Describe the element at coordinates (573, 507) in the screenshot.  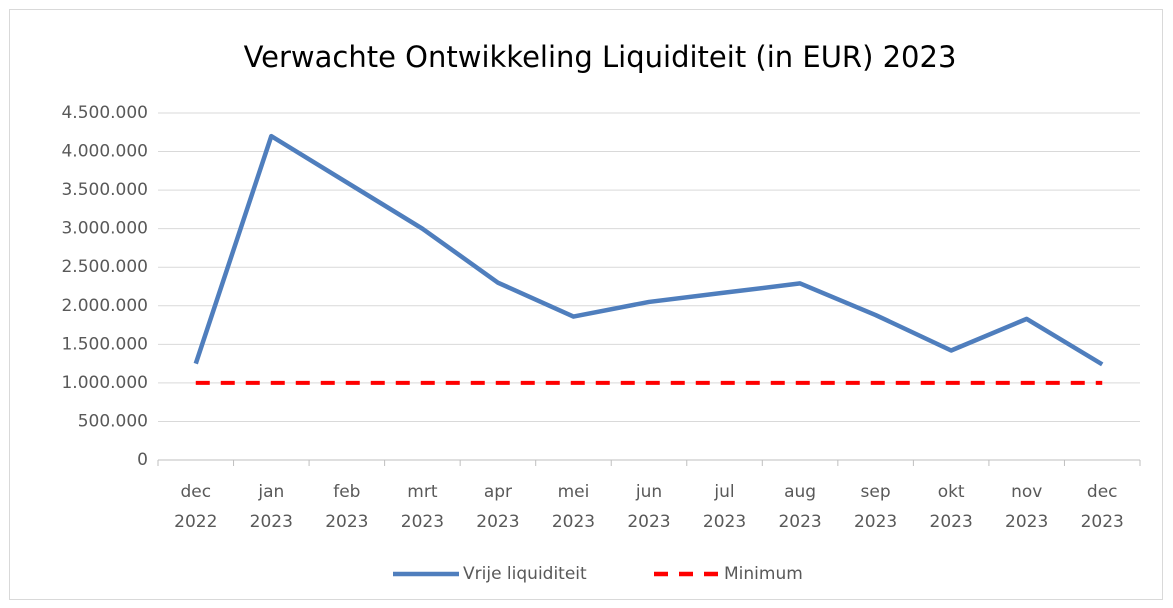
I see `x-tick-label: mei 2023` at that location.